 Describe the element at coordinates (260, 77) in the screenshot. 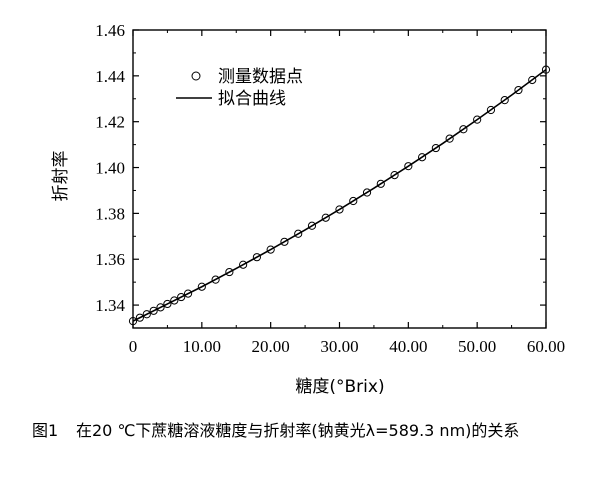

I see `legend-label-measured: 测量数据点` at that location.